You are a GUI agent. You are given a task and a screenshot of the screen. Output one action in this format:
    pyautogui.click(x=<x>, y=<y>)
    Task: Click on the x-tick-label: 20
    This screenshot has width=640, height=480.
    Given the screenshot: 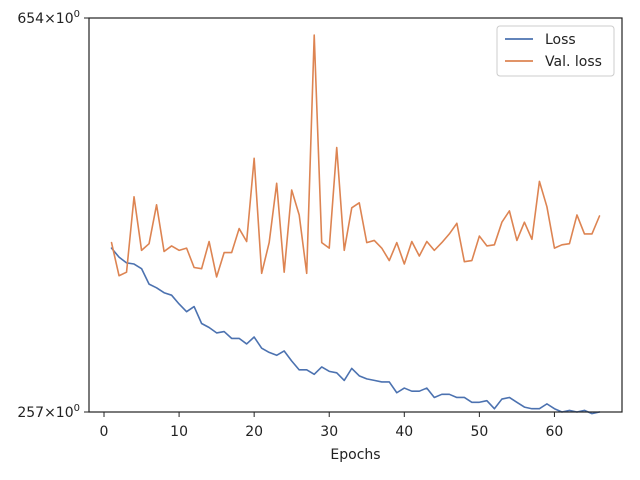 What is the action you would take?
    pyautogui.click(x=254, y=432)
    